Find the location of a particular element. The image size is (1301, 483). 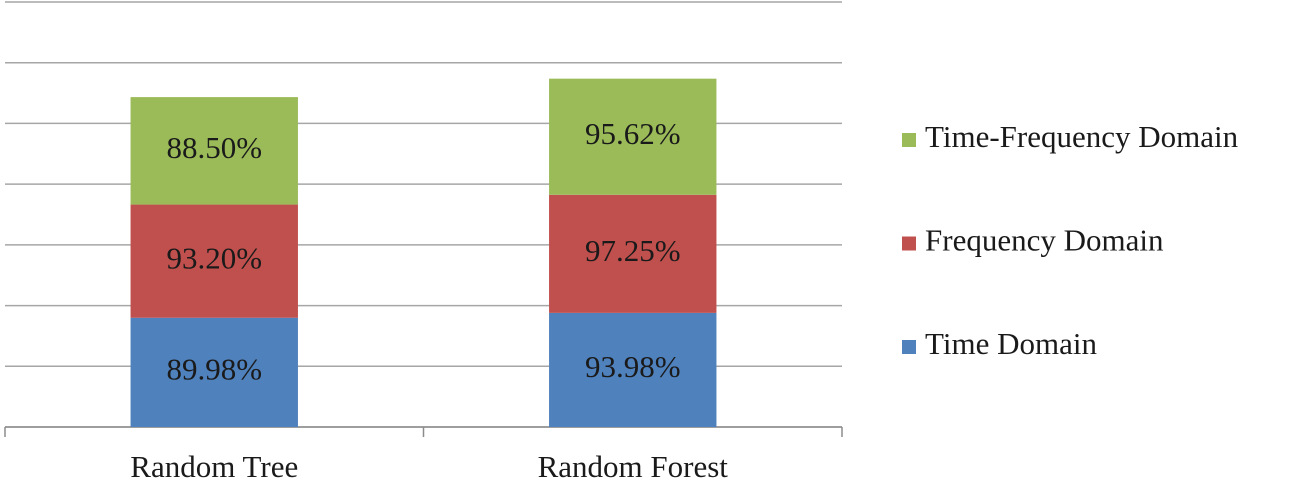

data-label: 88.50% is located at coordinates (214, 147).